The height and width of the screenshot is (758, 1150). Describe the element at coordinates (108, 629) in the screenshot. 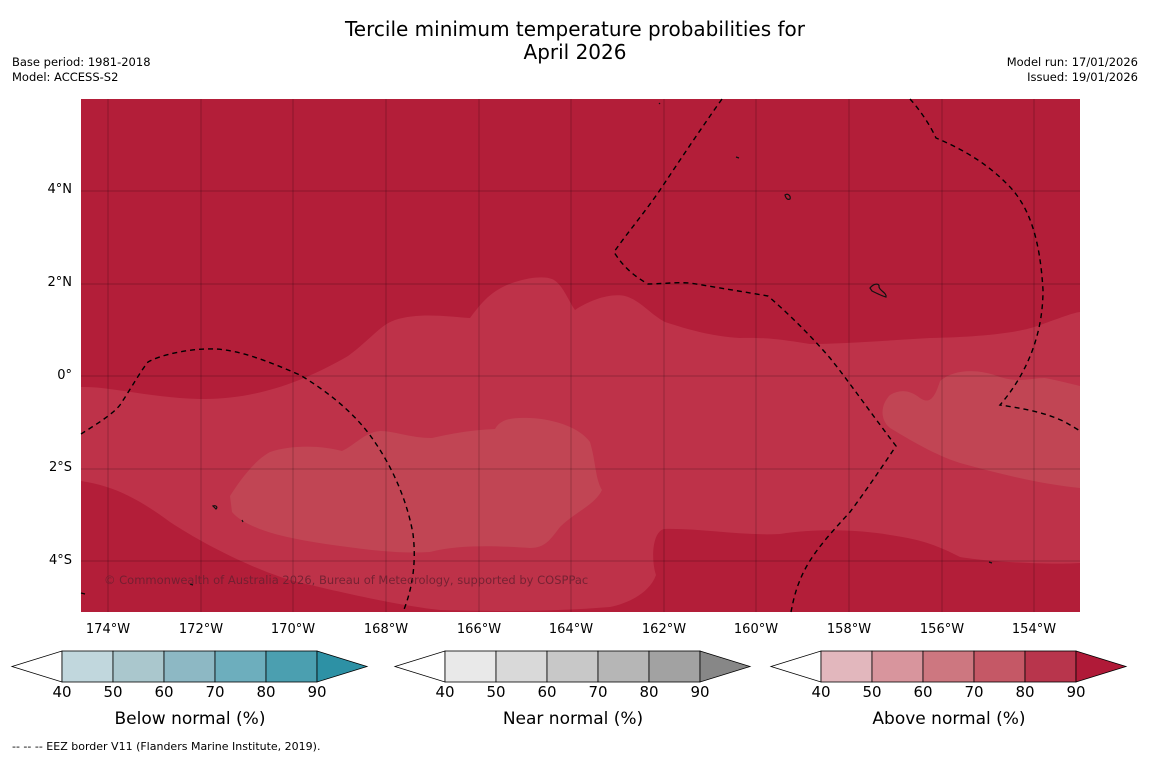

I see `lon-label-174w: 174°W` at that location.